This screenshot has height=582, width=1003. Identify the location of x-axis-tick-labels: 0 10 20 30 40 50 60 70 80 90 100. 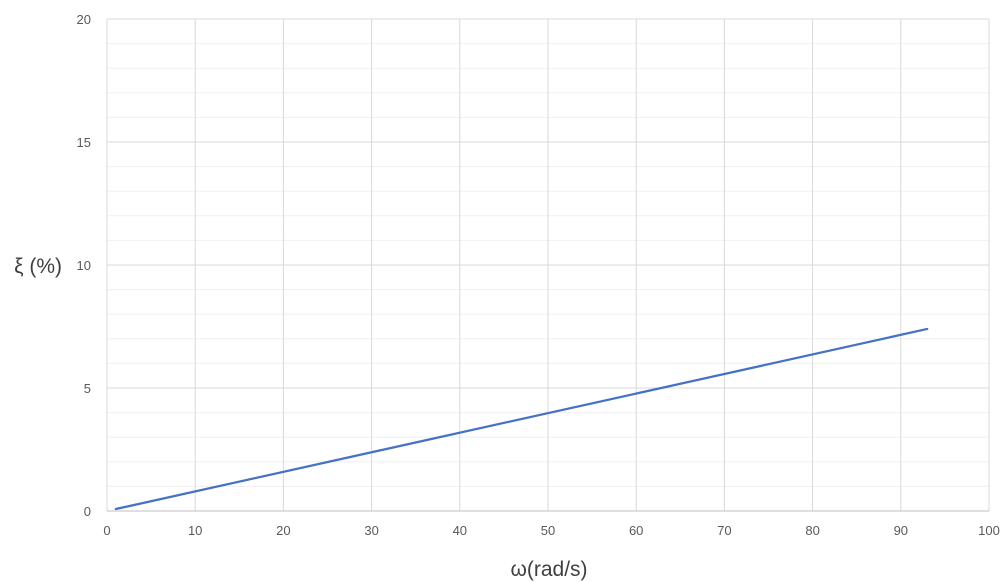
(551, 530).